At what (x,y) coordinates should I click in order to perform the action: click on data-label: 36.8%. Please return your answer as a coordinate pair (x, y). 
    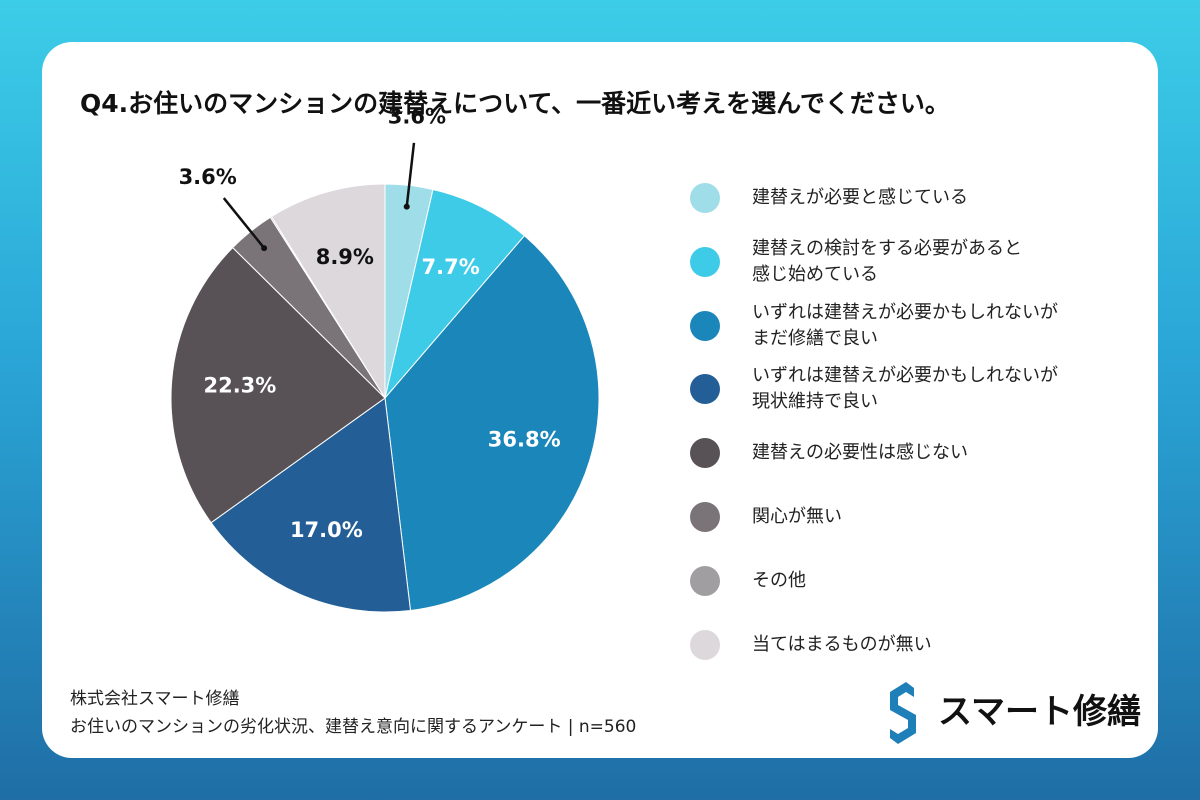
    Looking at the image, I should click on (524, 439).